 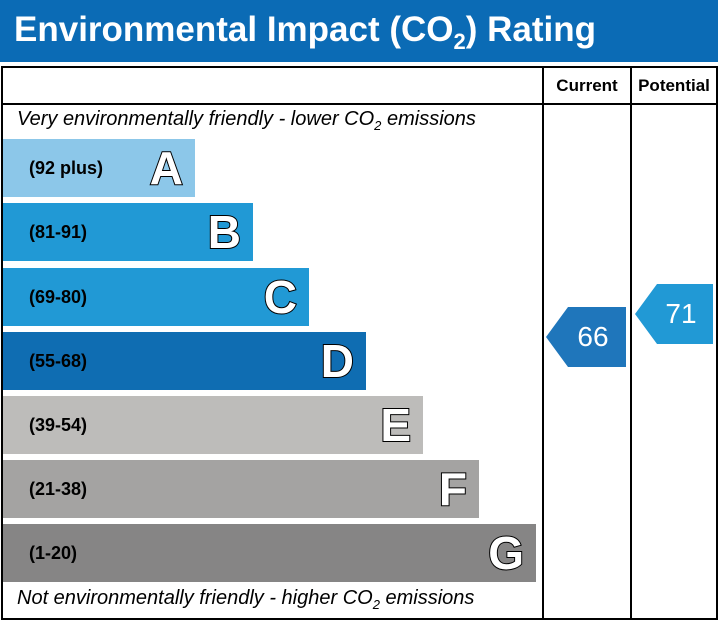 What do you see at coordinates (269, 553) in the screenshot?
I see `band-bar-g: (1-20) G` at bounding box center [269, 553].